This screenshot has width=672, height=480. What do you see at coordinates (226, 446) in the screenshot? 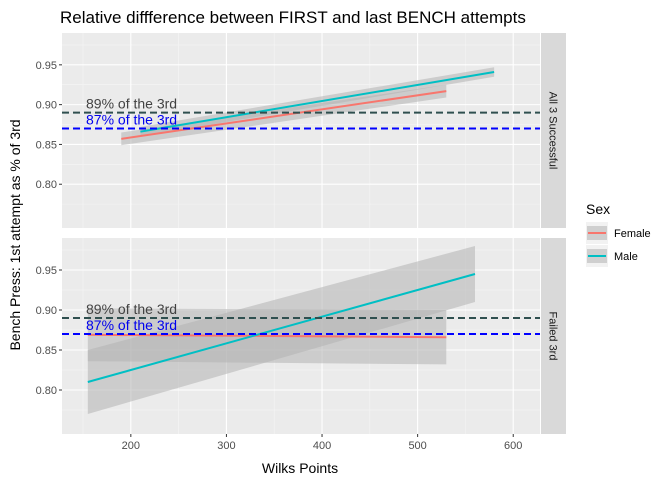
I see `x-tick-label: 300` at bounding box center [226, 446].